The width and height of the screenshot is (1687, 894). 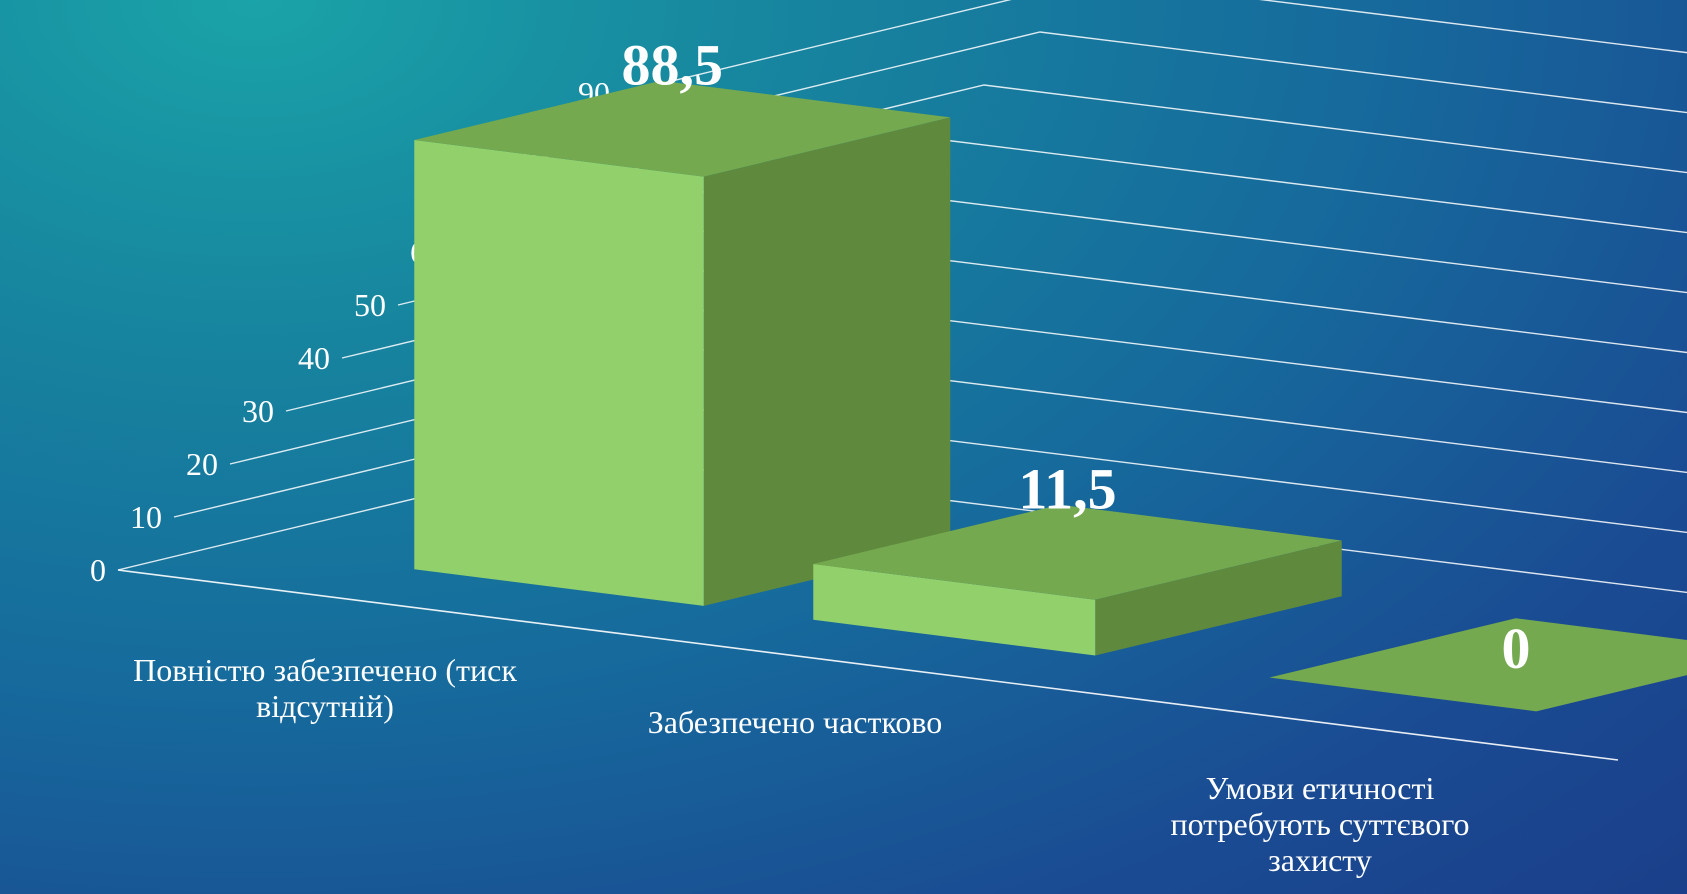 I want to click on data-label-3: 0, so click(x=1516, y=648).